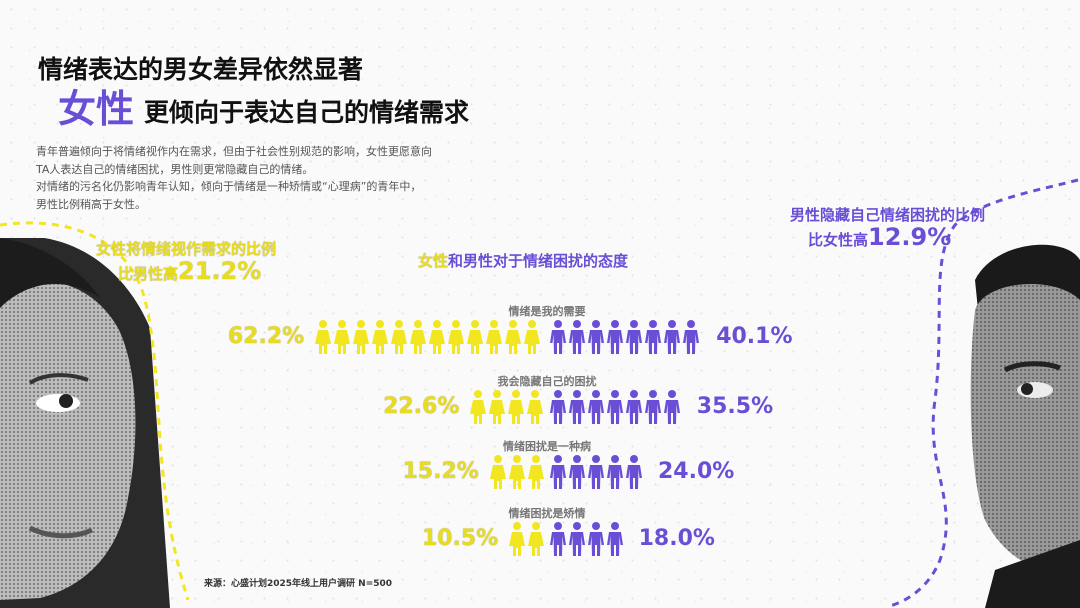 This screenshot has width=1080, height=608. I want to click on male-percentage: 35.5%, so click(735, 406).